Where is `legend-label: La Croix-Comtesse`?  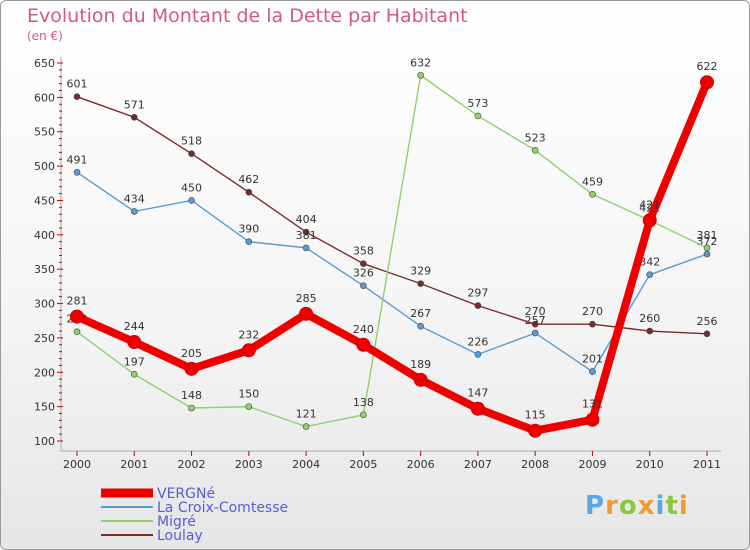
legend-label: La Croix-Comtesse is located at coordinates (222, 508).